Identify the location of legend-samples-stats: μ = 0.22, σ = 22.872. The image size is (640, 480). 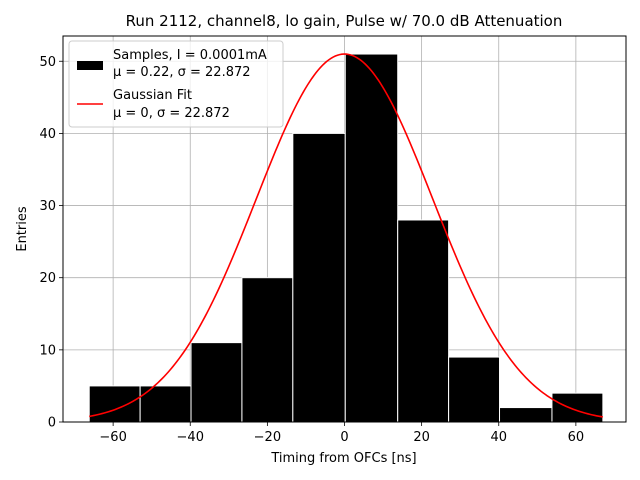
(182, 72).